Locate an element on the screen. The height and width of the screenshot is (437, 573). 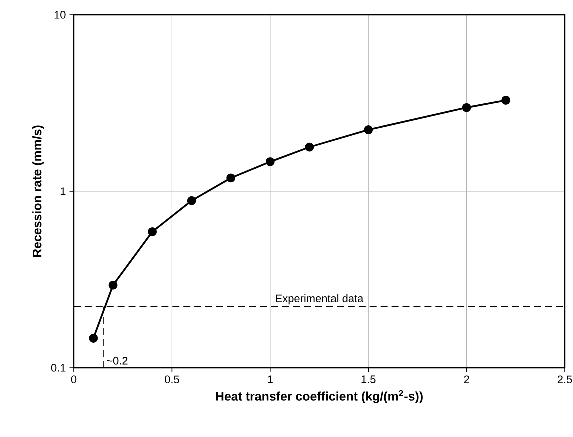
x-tick-label: 0.5 is located at coordinates (172, 380).